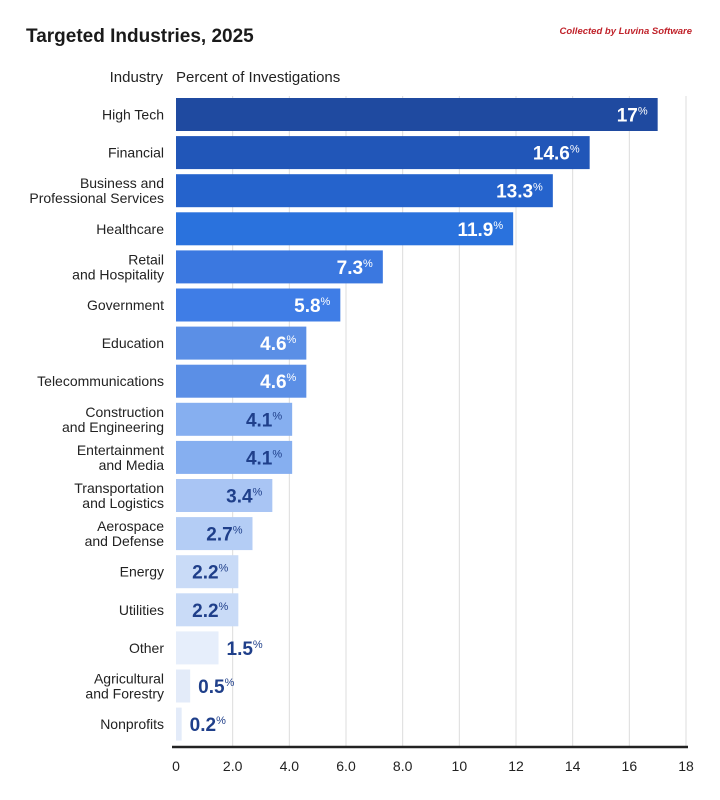  Describe the element at coordinates (516, 766) in the screenshot. I see `x-tick-label: 12` at that location.